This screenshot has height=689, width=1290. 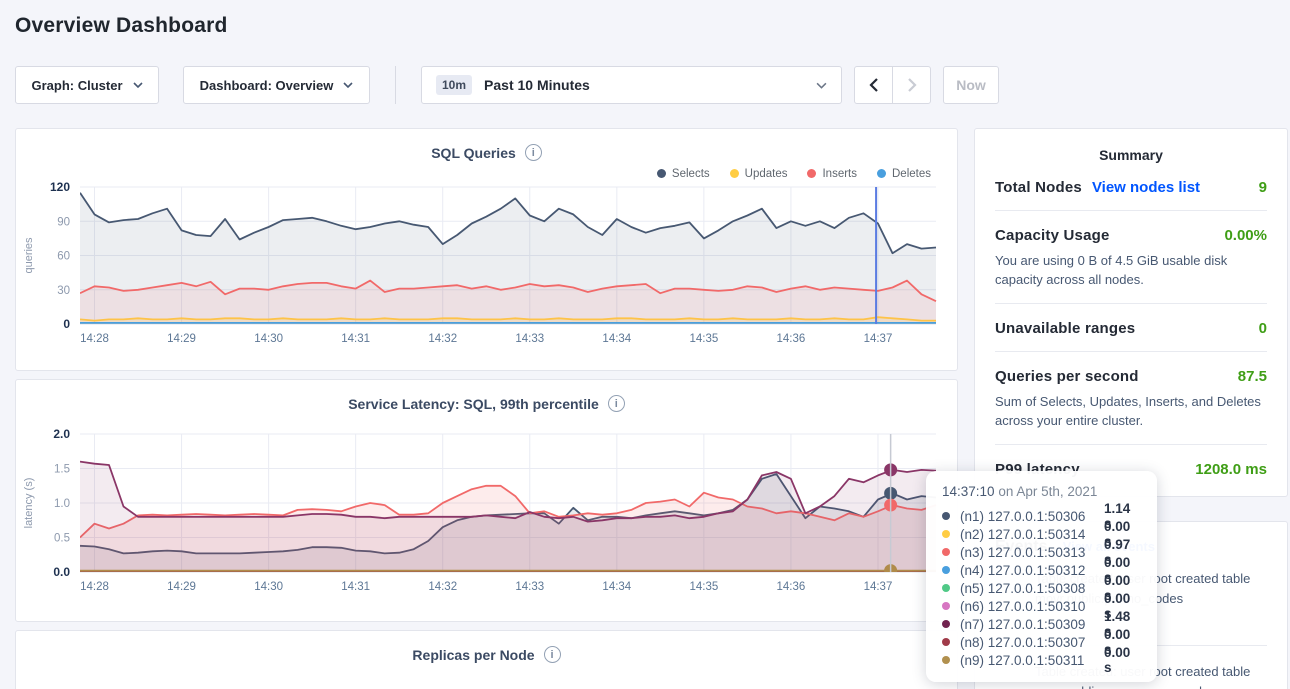 What do you see at coordinates (1023, 516) in the screenshot?
I see `node-address: (n1) 127.0.0.1:50306` at bounding box center [1023, 516].